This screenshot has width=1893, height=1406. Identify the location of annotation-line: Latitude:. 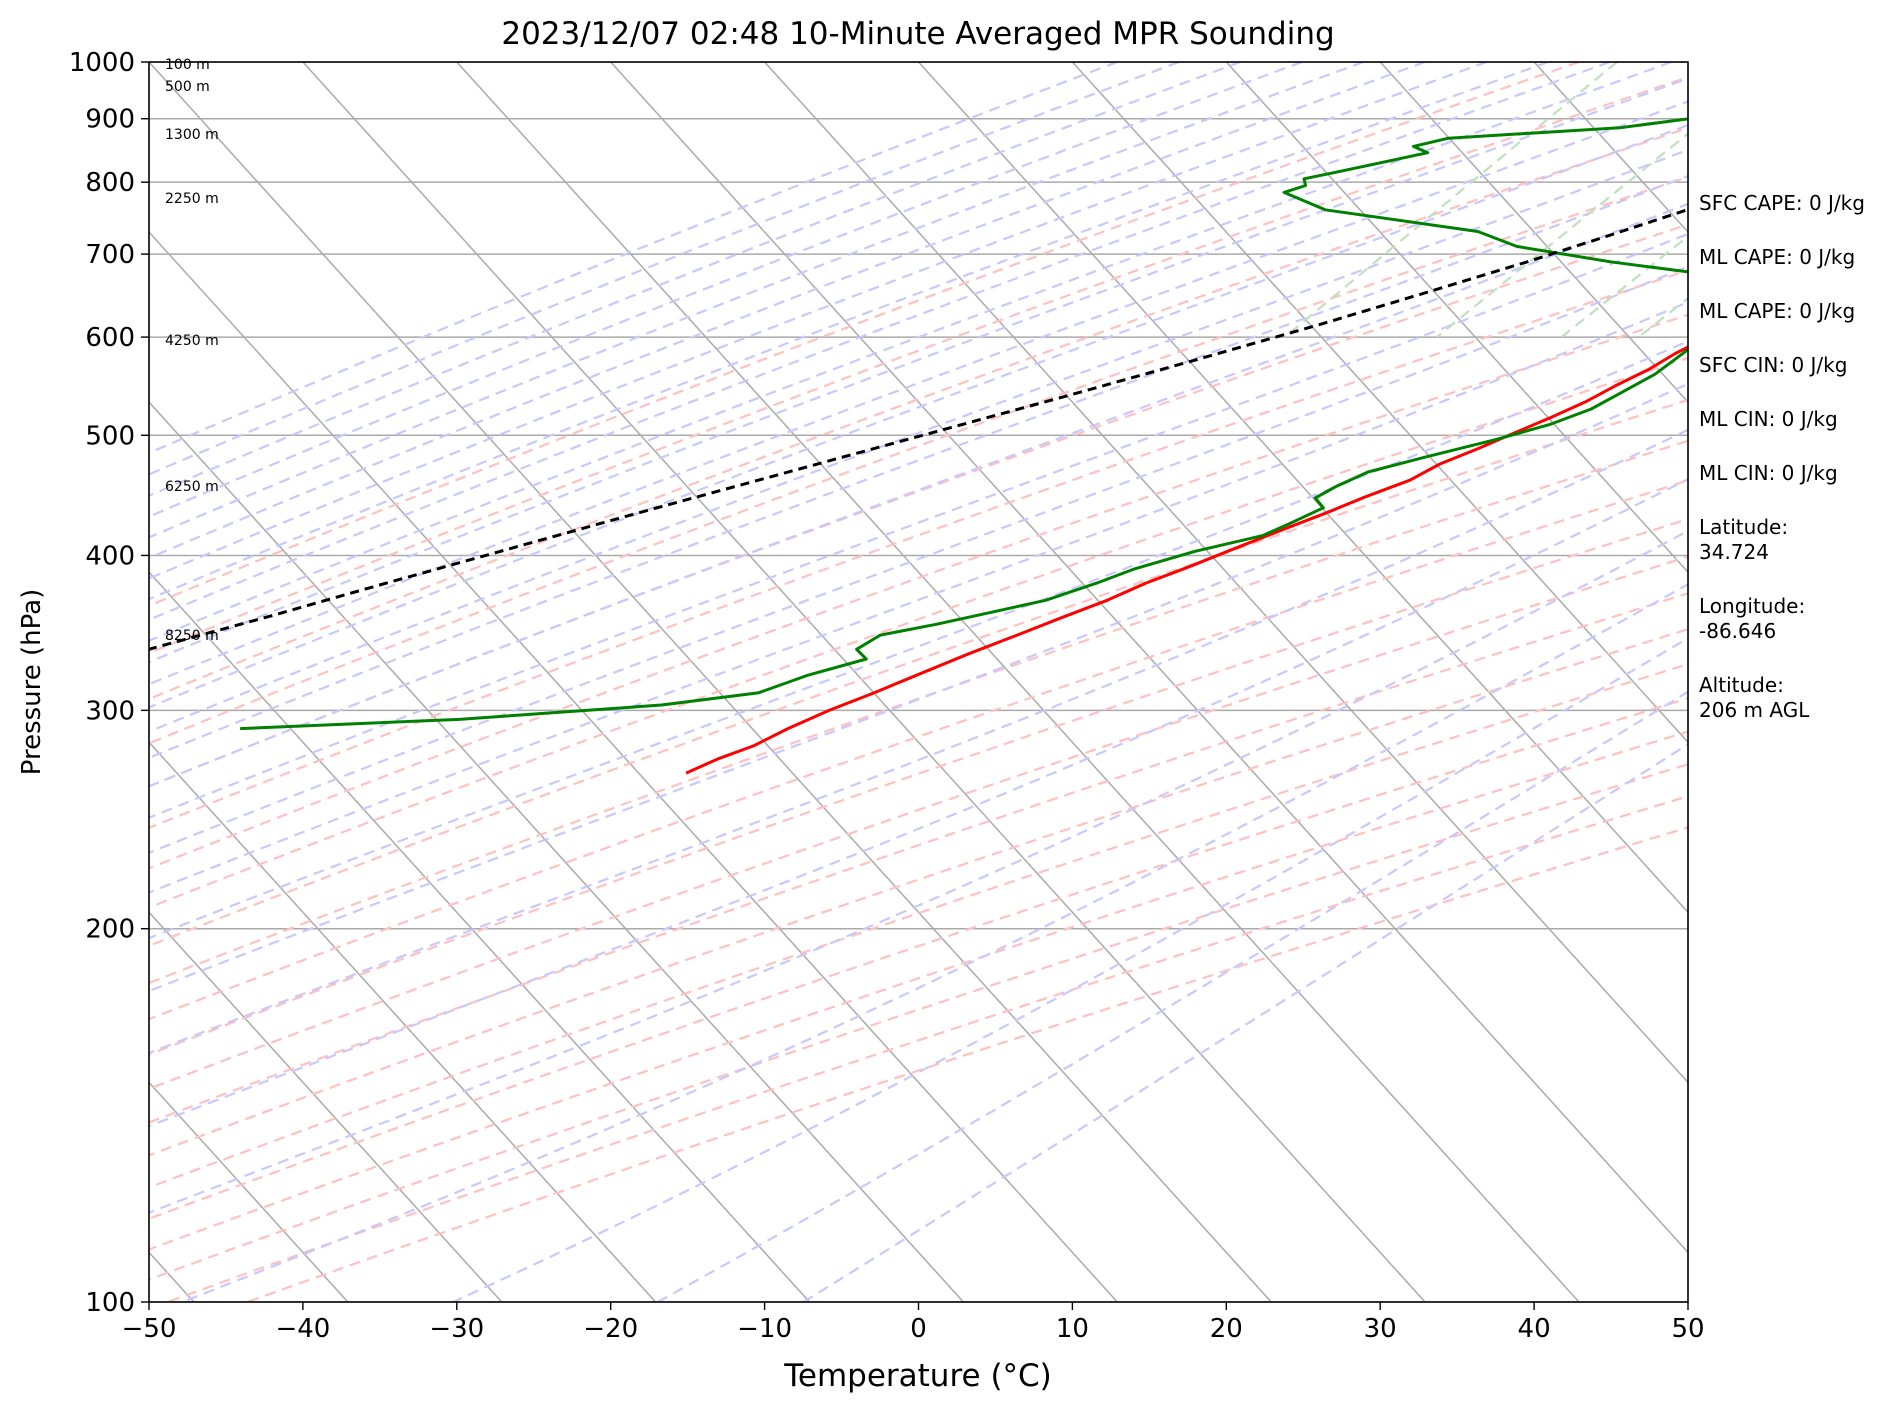
(1743, 527).